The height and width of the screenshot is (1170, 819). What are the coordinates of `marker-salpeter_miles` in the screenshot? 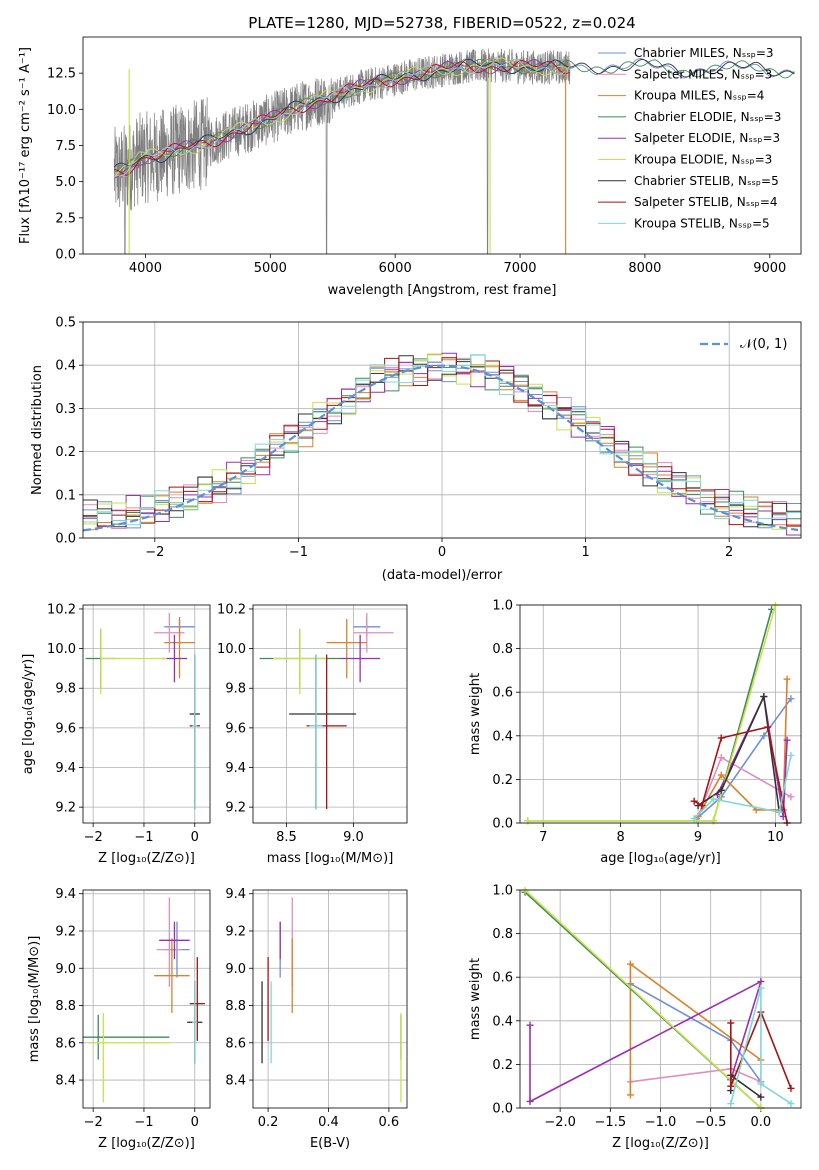 It's located at (721, 758).